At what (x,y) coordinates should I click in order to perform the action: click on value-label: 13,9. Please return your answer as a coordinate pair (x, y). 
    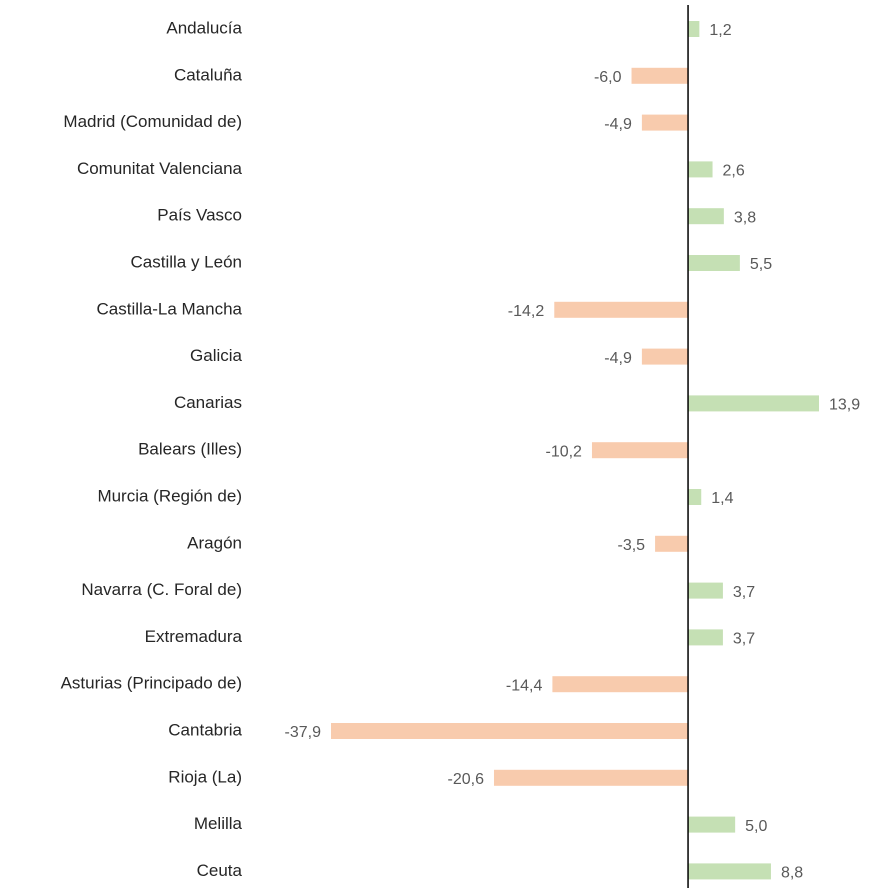
    Looking at the image, I should click on (844, 405).